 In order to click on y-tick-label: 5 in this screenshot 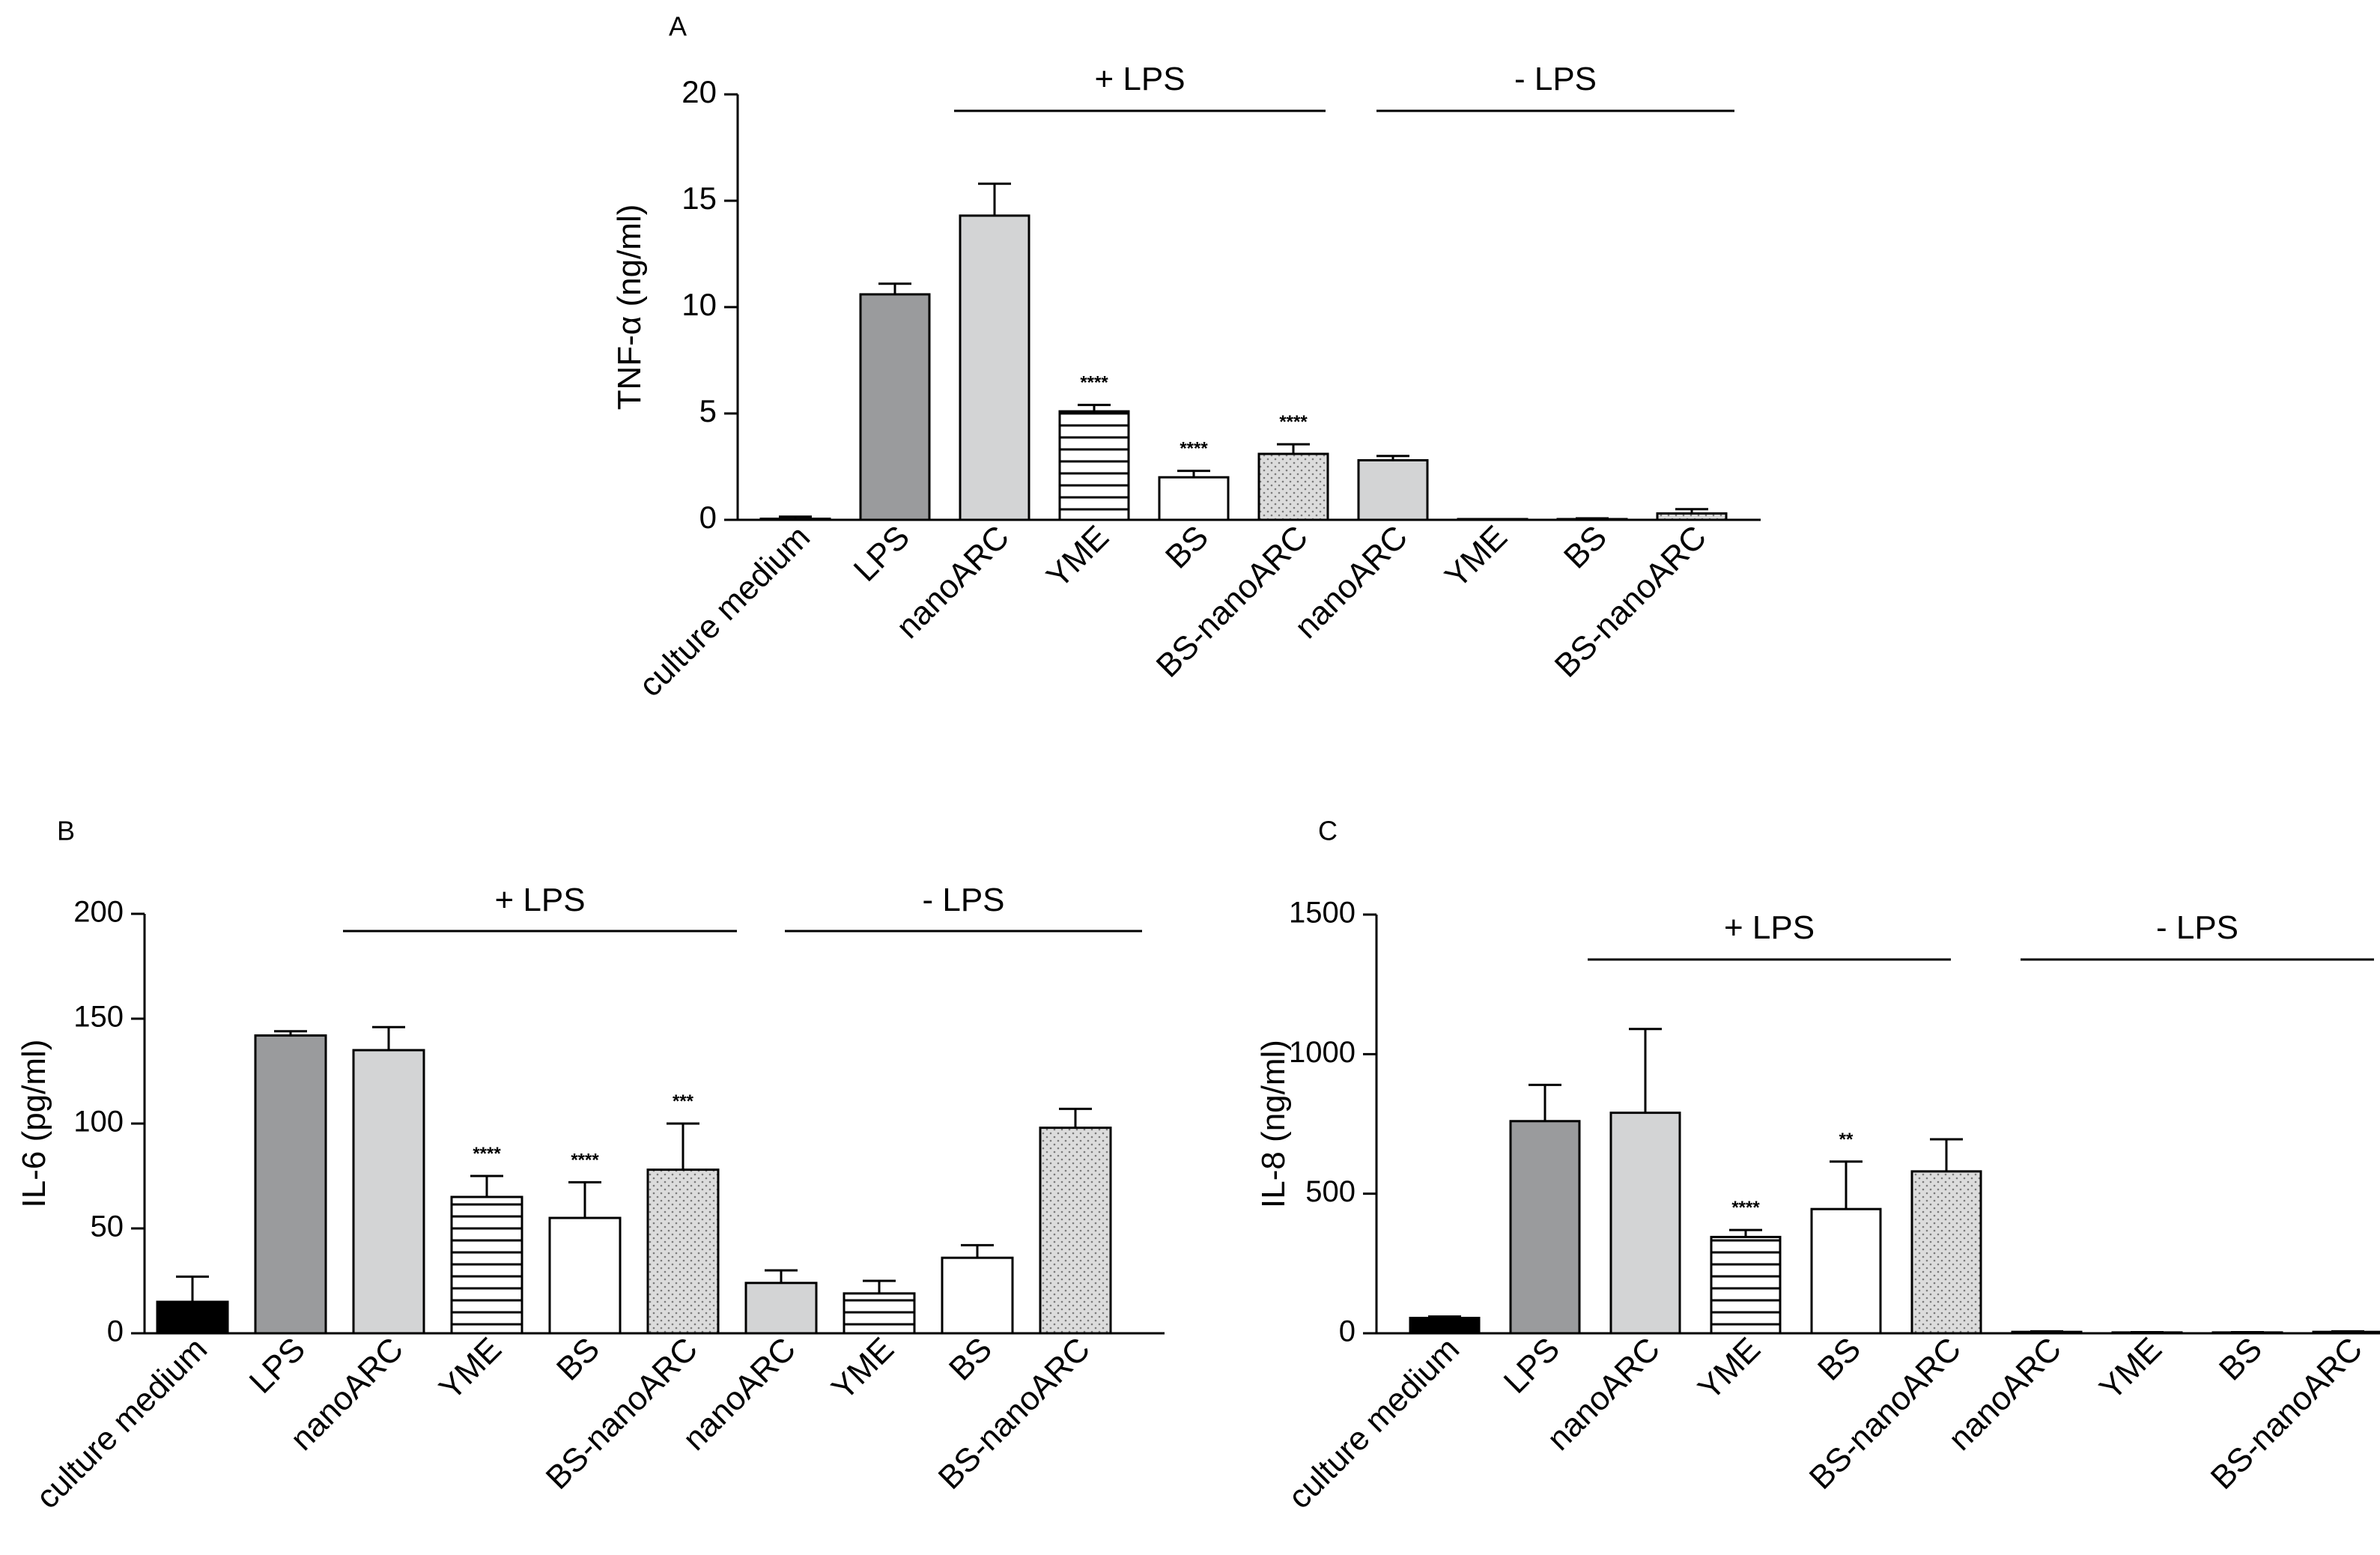, I will do `click(708, 410)`.